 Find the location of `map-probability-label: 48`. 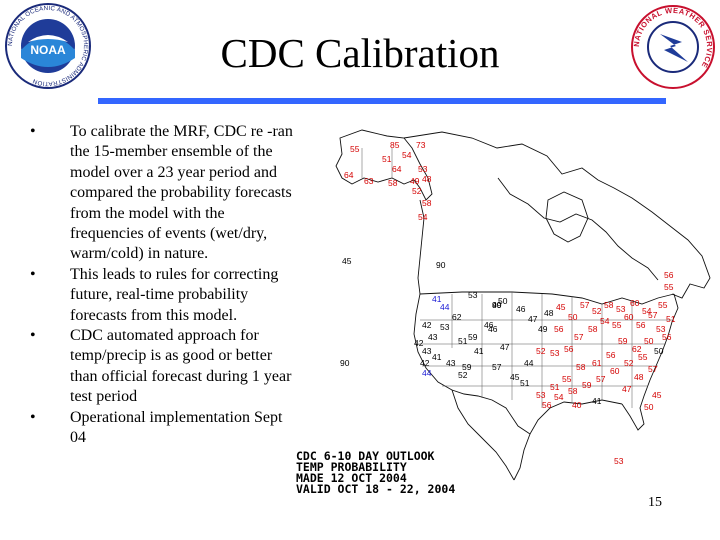

map-probability-label: 48 is located at coordinates (549, 313).